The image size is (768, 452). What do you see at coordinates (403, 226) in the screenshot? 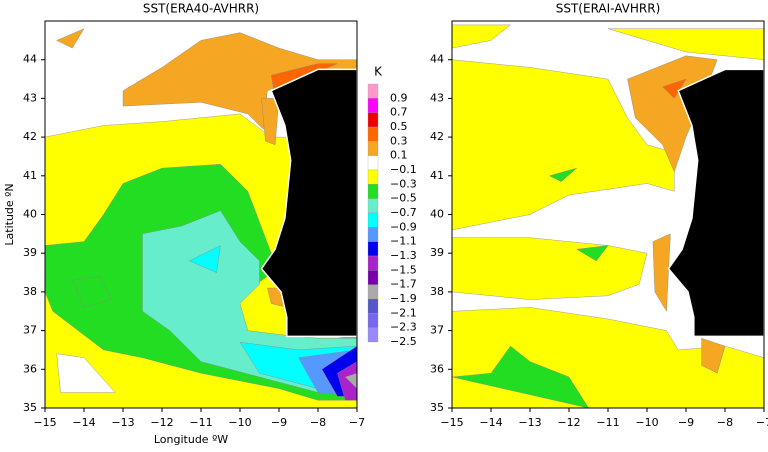
I see `colorbar-label: −0.9` at bounding box center [403, 226].